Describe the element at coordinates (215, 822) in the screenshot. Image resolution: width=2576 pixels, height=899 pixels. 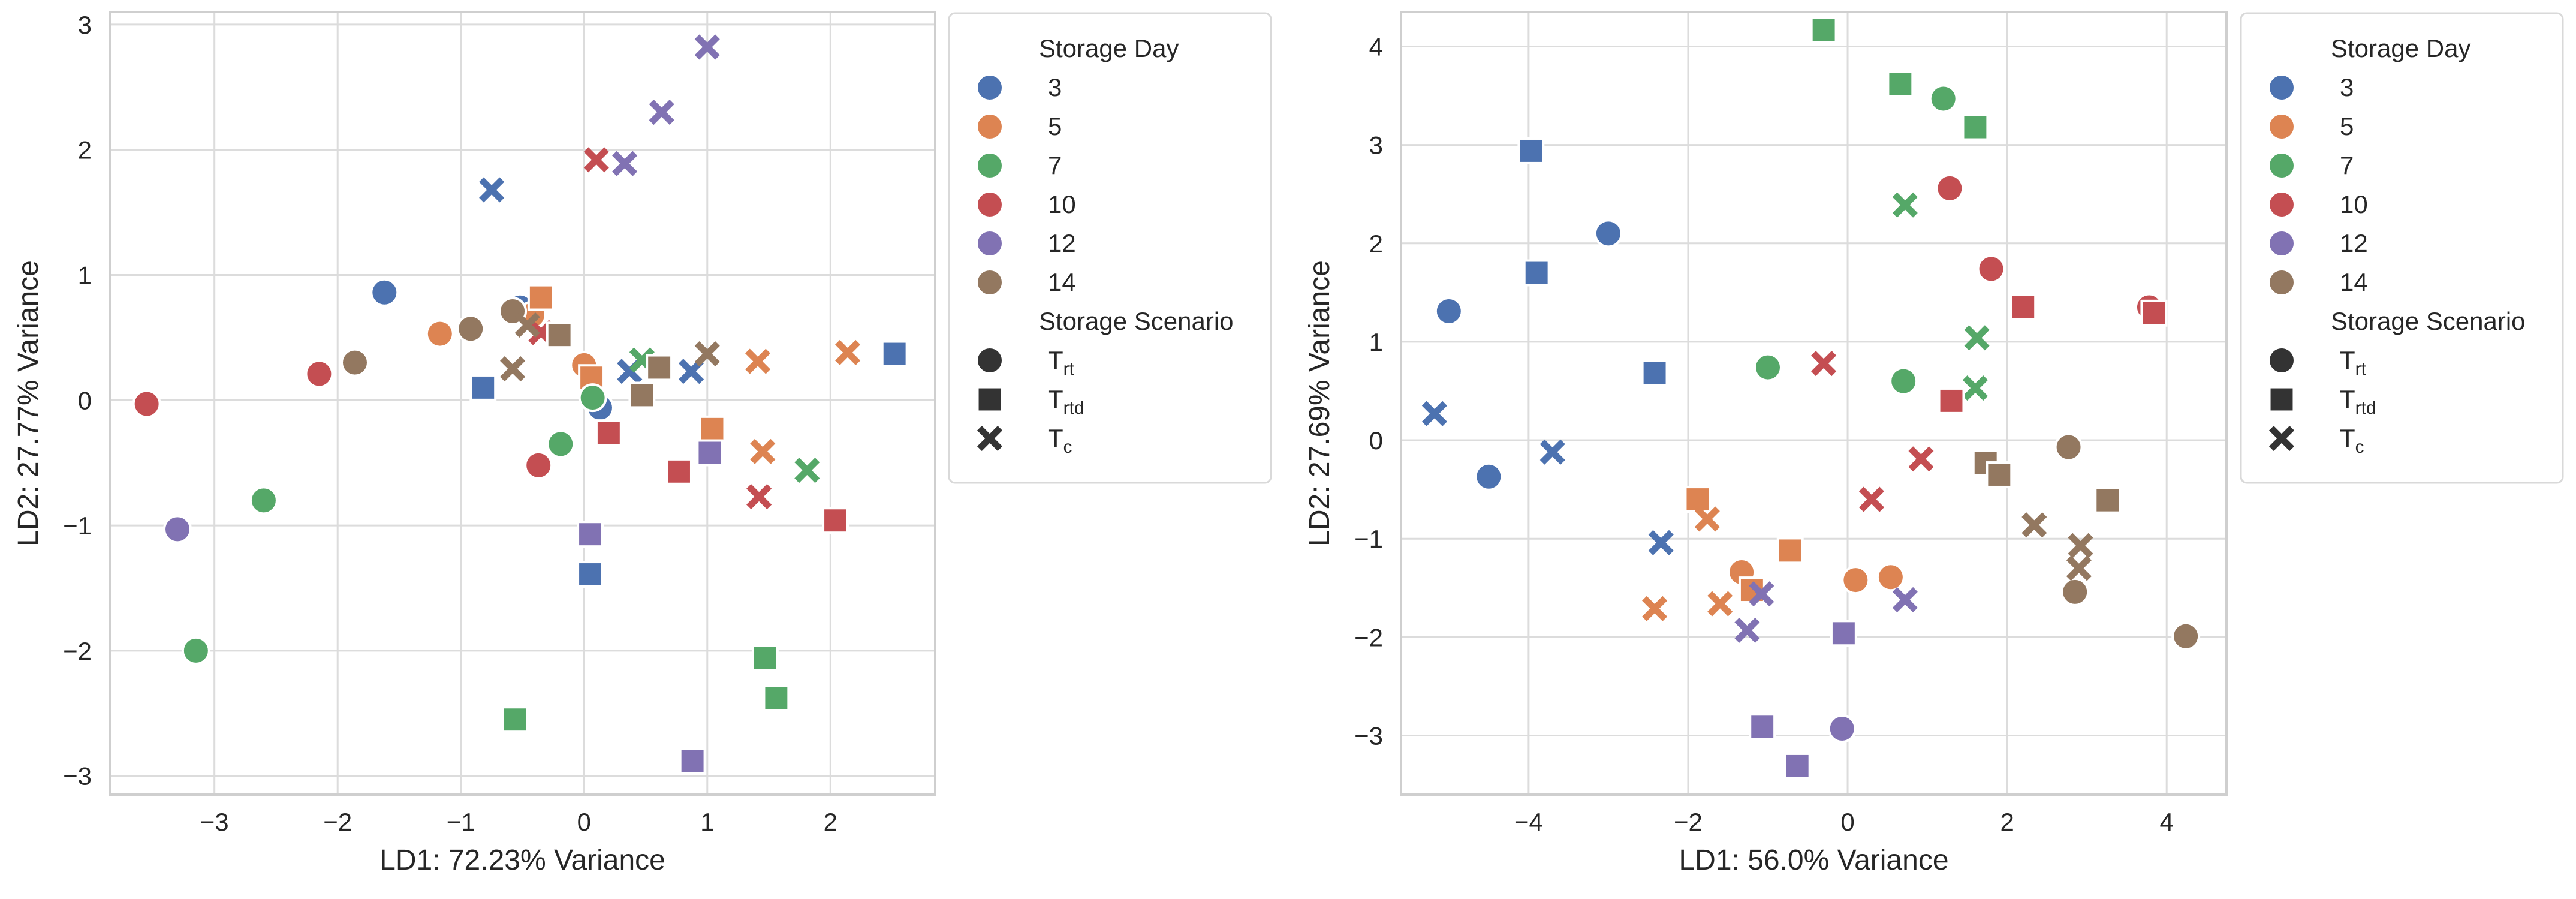
I see `left-x-tick-label: −3` at that location.